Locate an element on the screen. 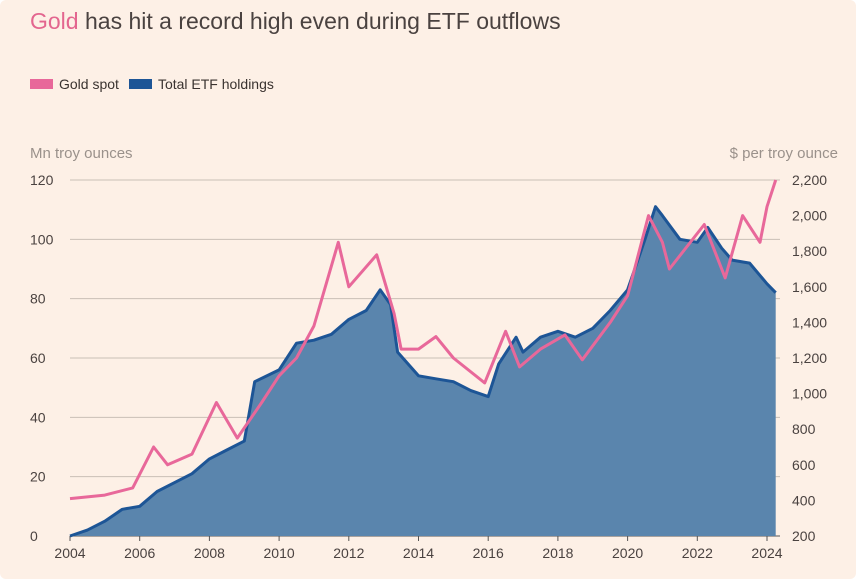 This screenshot has height=579, width=856. y-tick-right: 1,400 is located at coordinates (809, 322).